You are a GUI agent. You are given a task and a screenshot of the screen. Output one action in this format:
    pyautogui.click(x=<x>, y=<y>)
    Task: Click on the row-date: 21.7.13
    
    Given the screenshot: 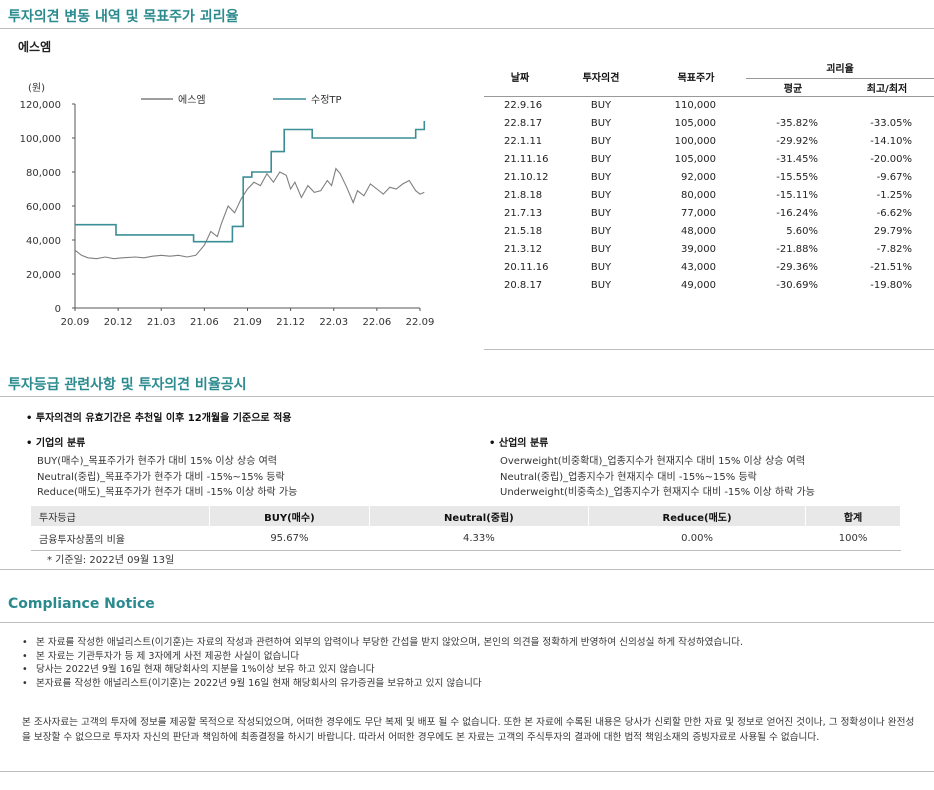 What is the action you would take?
    pyautogui.click(x=523, y=213)
    